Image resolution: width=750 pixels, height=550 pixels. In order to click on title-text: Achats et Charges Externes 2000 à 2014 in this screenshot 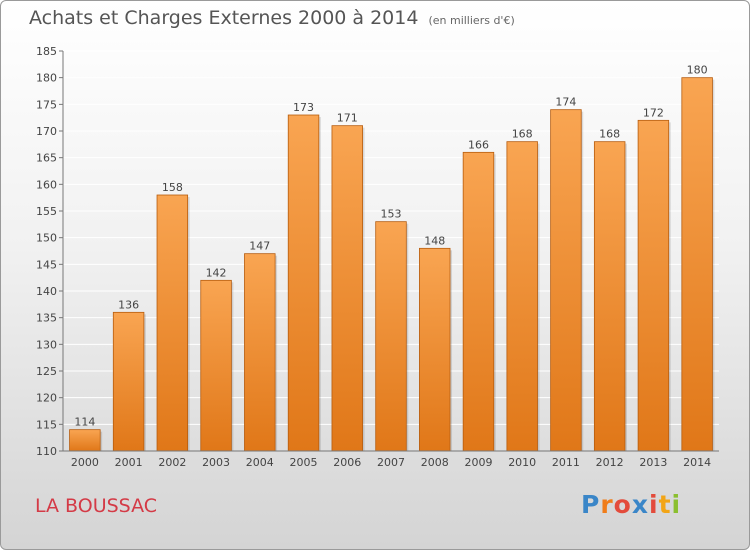, I will do `click(224, 18)`.